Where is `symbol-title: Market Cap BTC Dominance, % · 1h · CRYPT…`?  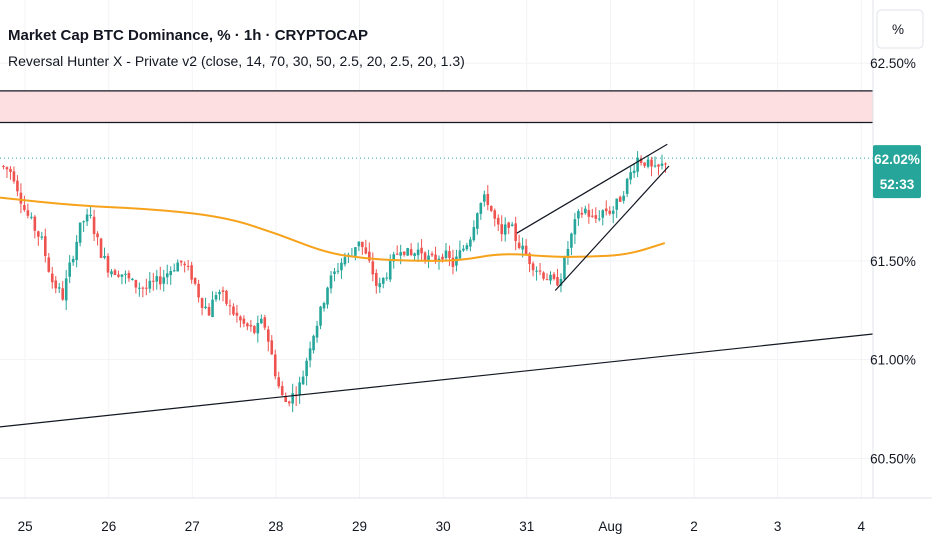 symbol-title: Market Cap BTC Dominance, % · 1h · CRYPT… is located at coordinates (188, 35).